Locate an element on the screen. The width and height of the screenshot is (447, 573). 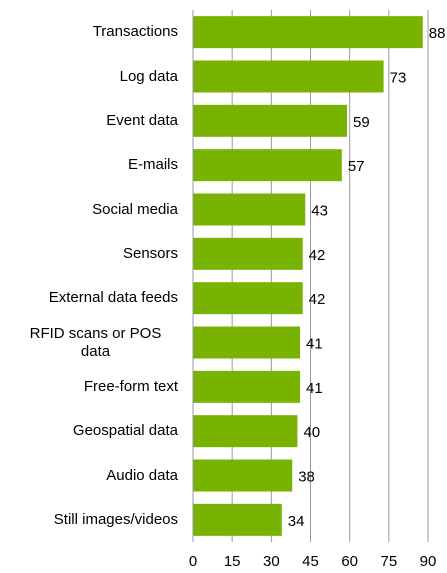
x-tick-label: 75 is located at coordinates (388, 561).